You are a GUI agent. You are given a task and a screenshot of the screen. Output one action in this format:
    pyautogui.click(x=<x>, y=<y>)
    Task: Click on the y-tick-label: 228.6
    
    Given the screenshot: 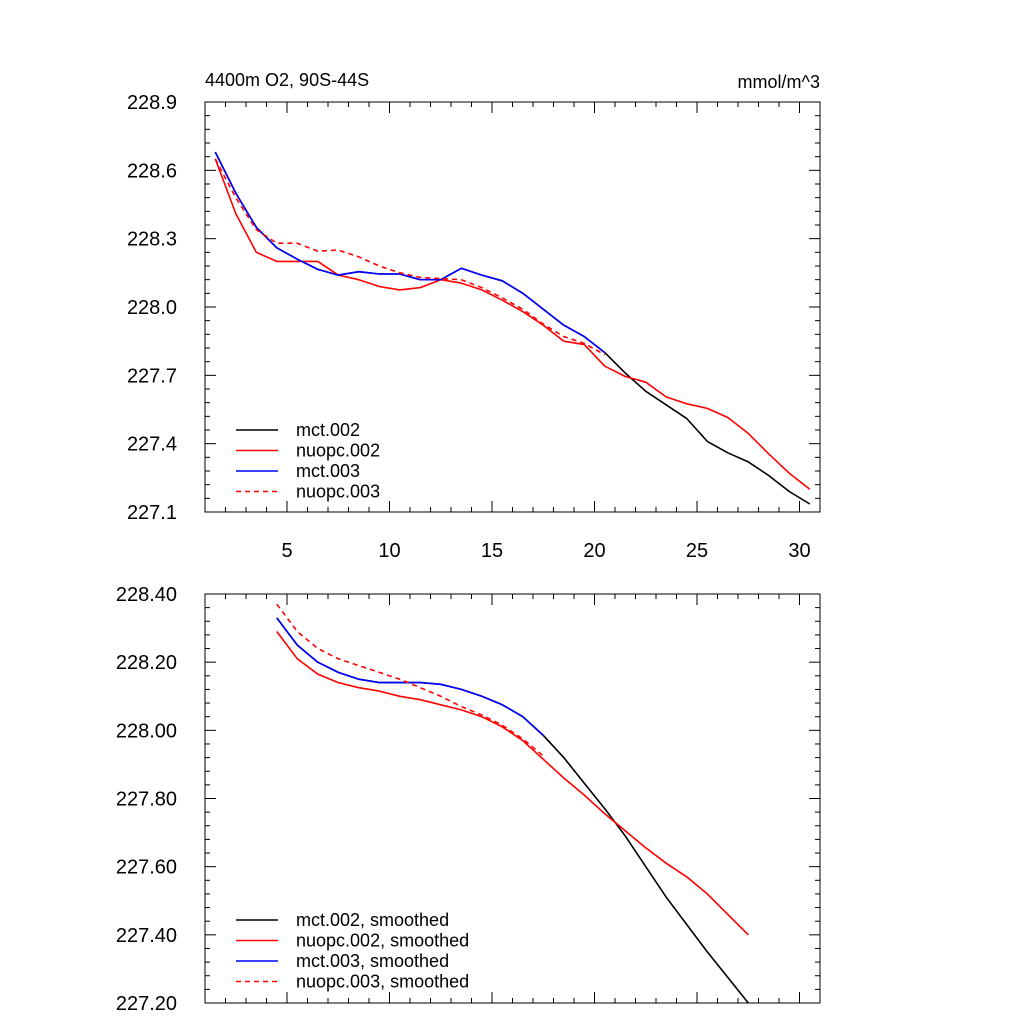 What is the action you would take?
    pyautogui.click(x=152, y=171)
    